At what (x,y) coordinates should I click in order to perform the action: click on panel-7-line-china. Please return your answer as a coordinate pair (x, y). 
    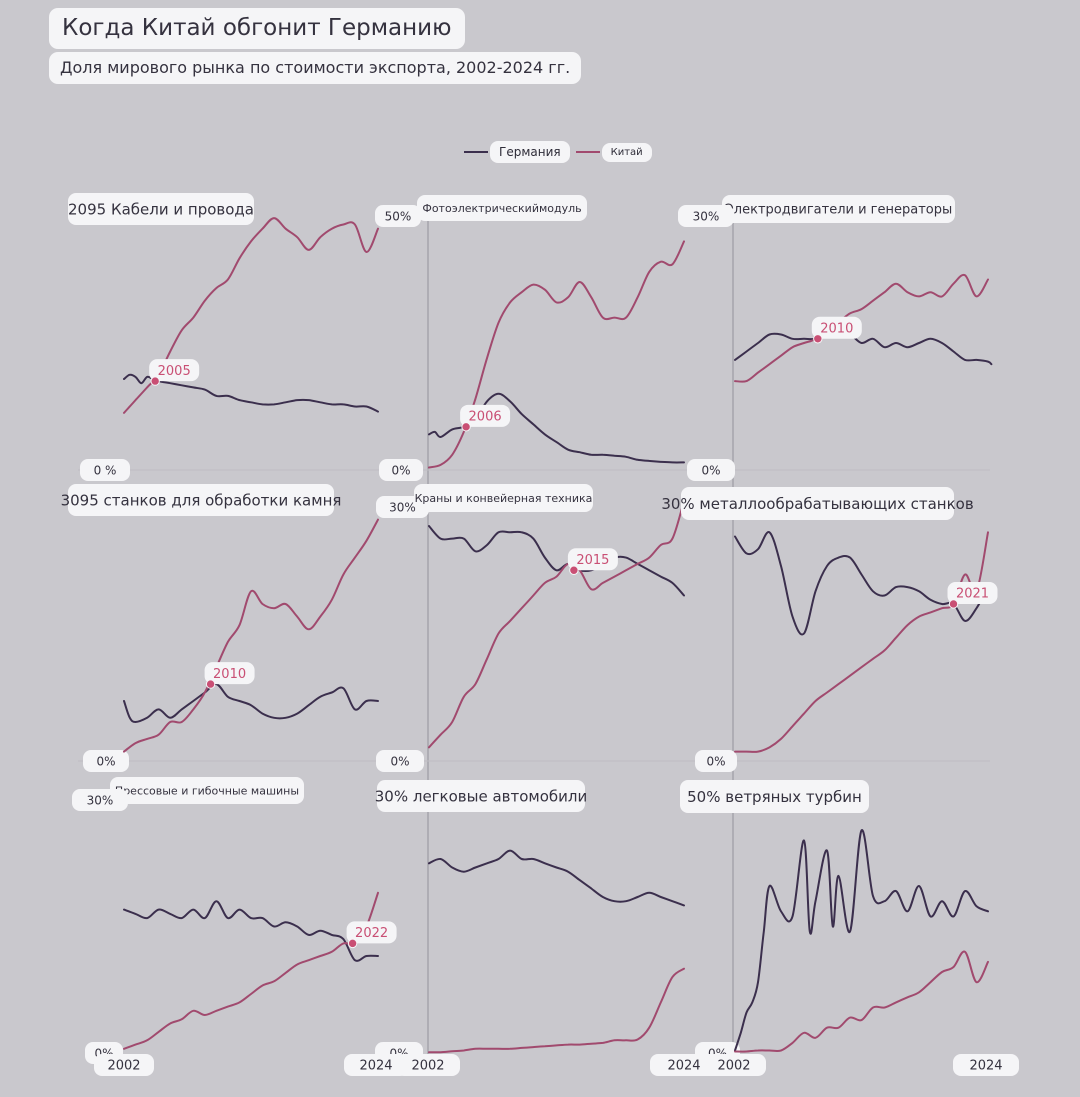
    Looking at the image, I should click on (251, 970).